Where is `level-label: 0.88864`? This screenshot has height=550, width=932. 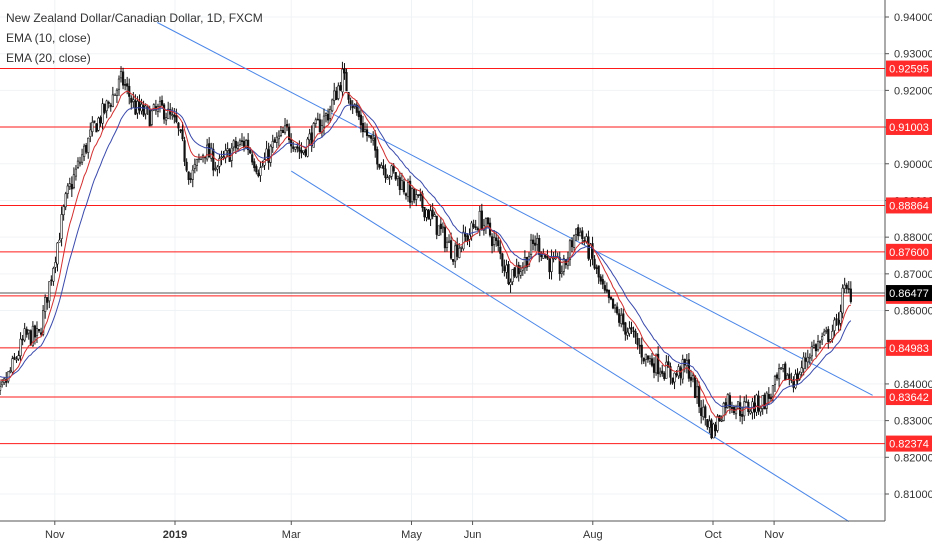 level-label: 0.88864 is located at coordinates (909, 206).